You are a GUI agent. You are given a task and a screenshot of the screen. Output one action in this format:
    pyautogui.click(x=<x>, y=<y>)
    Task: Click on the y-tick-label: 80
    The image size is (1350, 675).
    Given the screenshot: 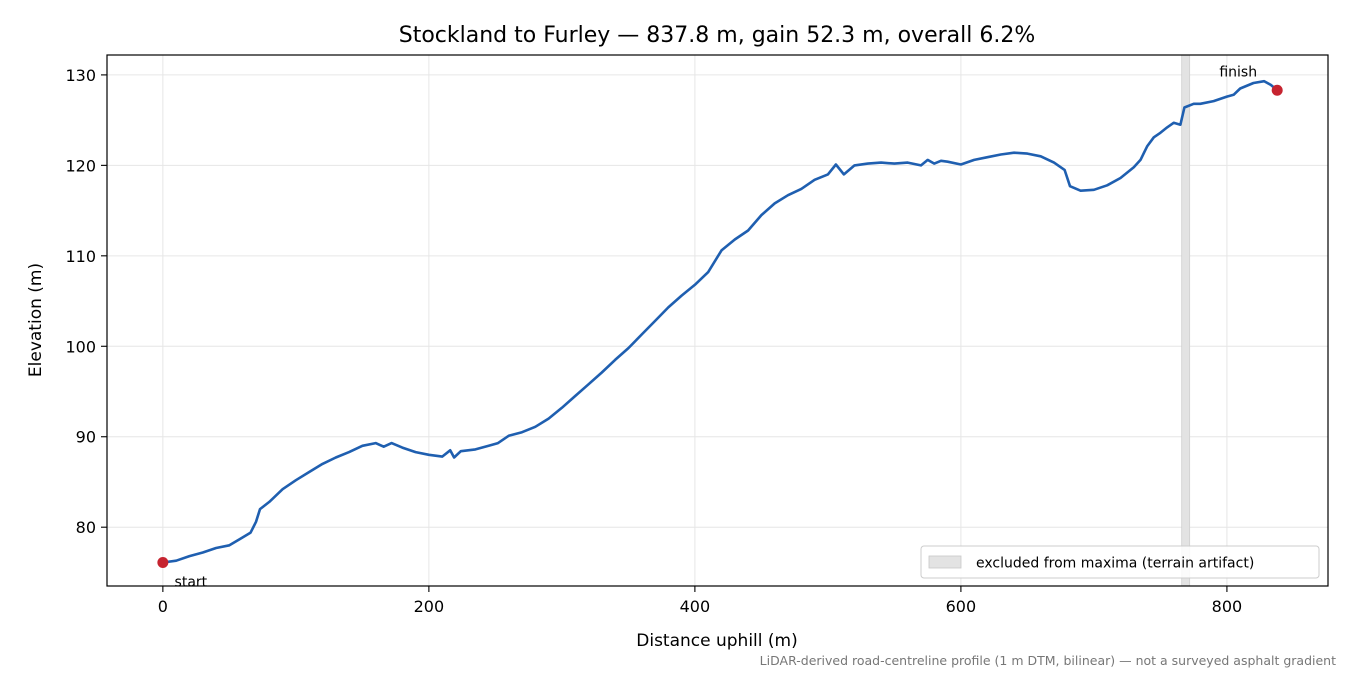 What is the action you would take?
    pyautogui.click(x=86, y=527)
    